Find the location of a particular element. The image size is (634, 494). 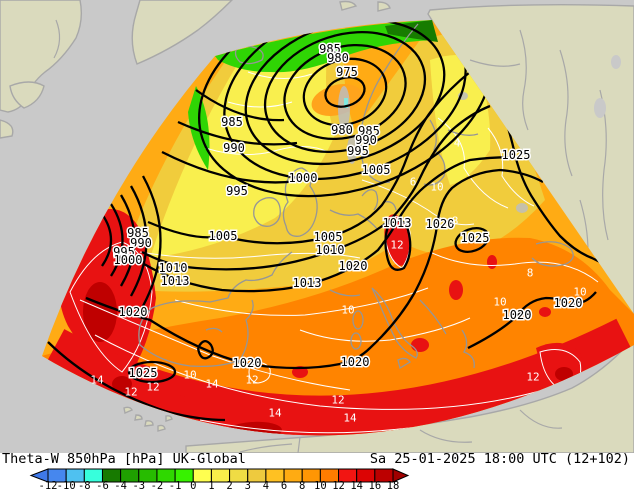

colorbar-tick-label: -2 is located at coordinates (157, 485).